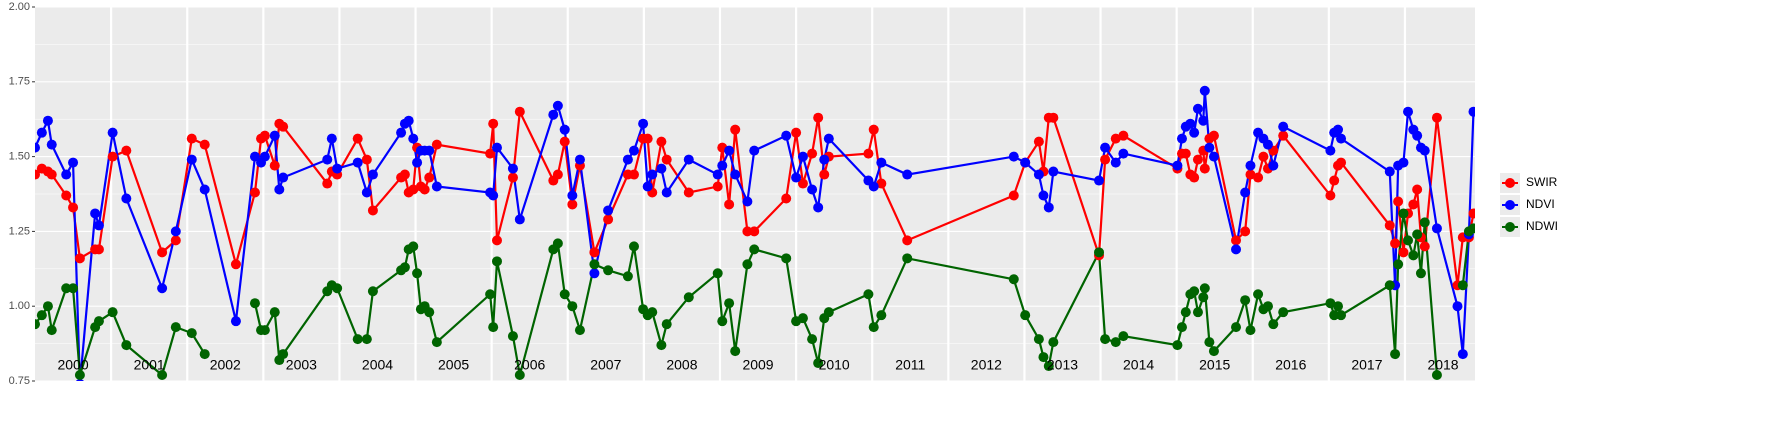 The height and width of the screenshot is (442, 1773). What do you see at coordinates (681, 365) in the screenshot?
I see `year-label: 2008` at bounding box center [681, 365].